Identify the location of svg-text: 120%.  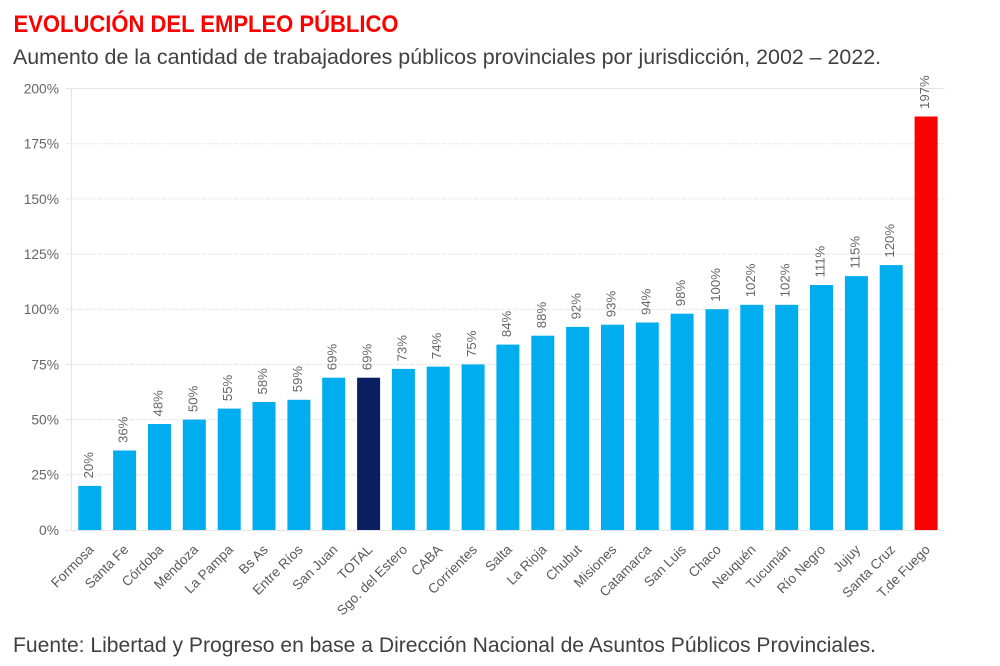
(889, 241).